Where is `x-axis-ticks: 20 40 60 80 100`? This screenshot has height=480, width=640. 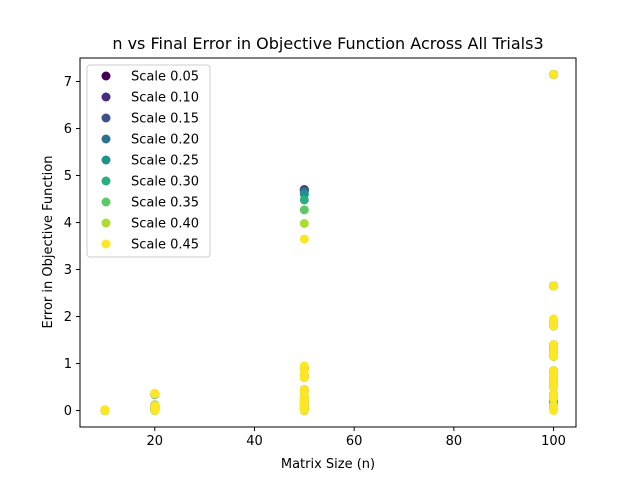
x-axis-ticks: 20 40 60 80 100 is located at coordinates (356, 438).